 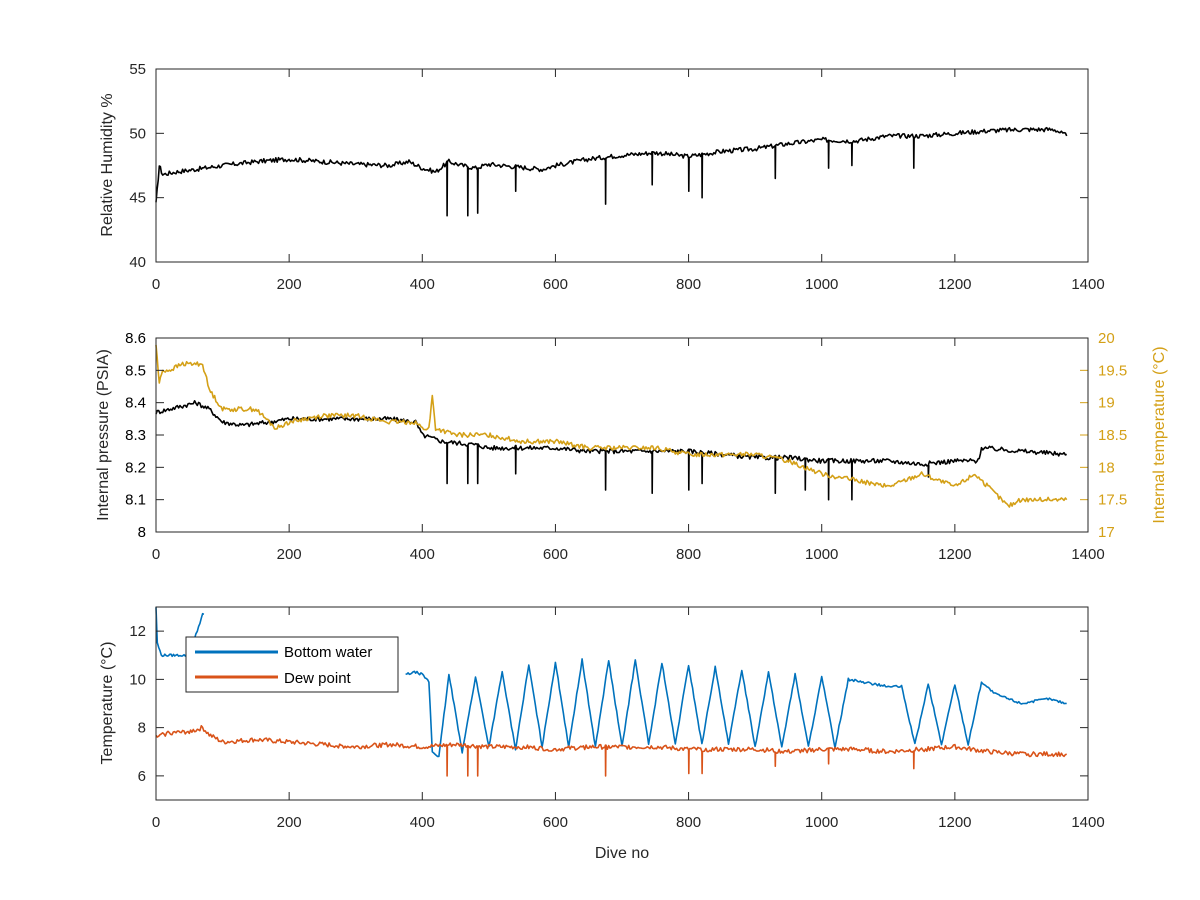 What do you see at coordinates (137, 262) in the screenshot?
I see `y-tick-label: 40` at bounding box center [137, 262].